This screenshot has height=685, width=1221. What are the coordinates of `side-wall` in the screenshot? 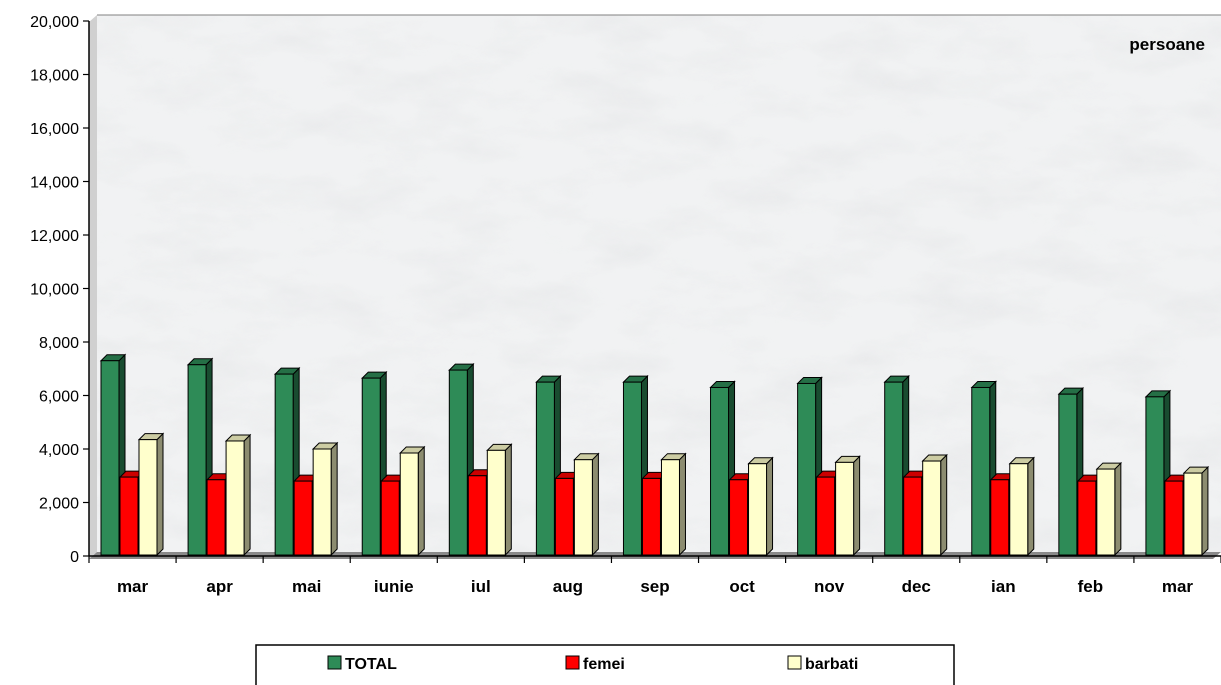 It's located at (93, 287).